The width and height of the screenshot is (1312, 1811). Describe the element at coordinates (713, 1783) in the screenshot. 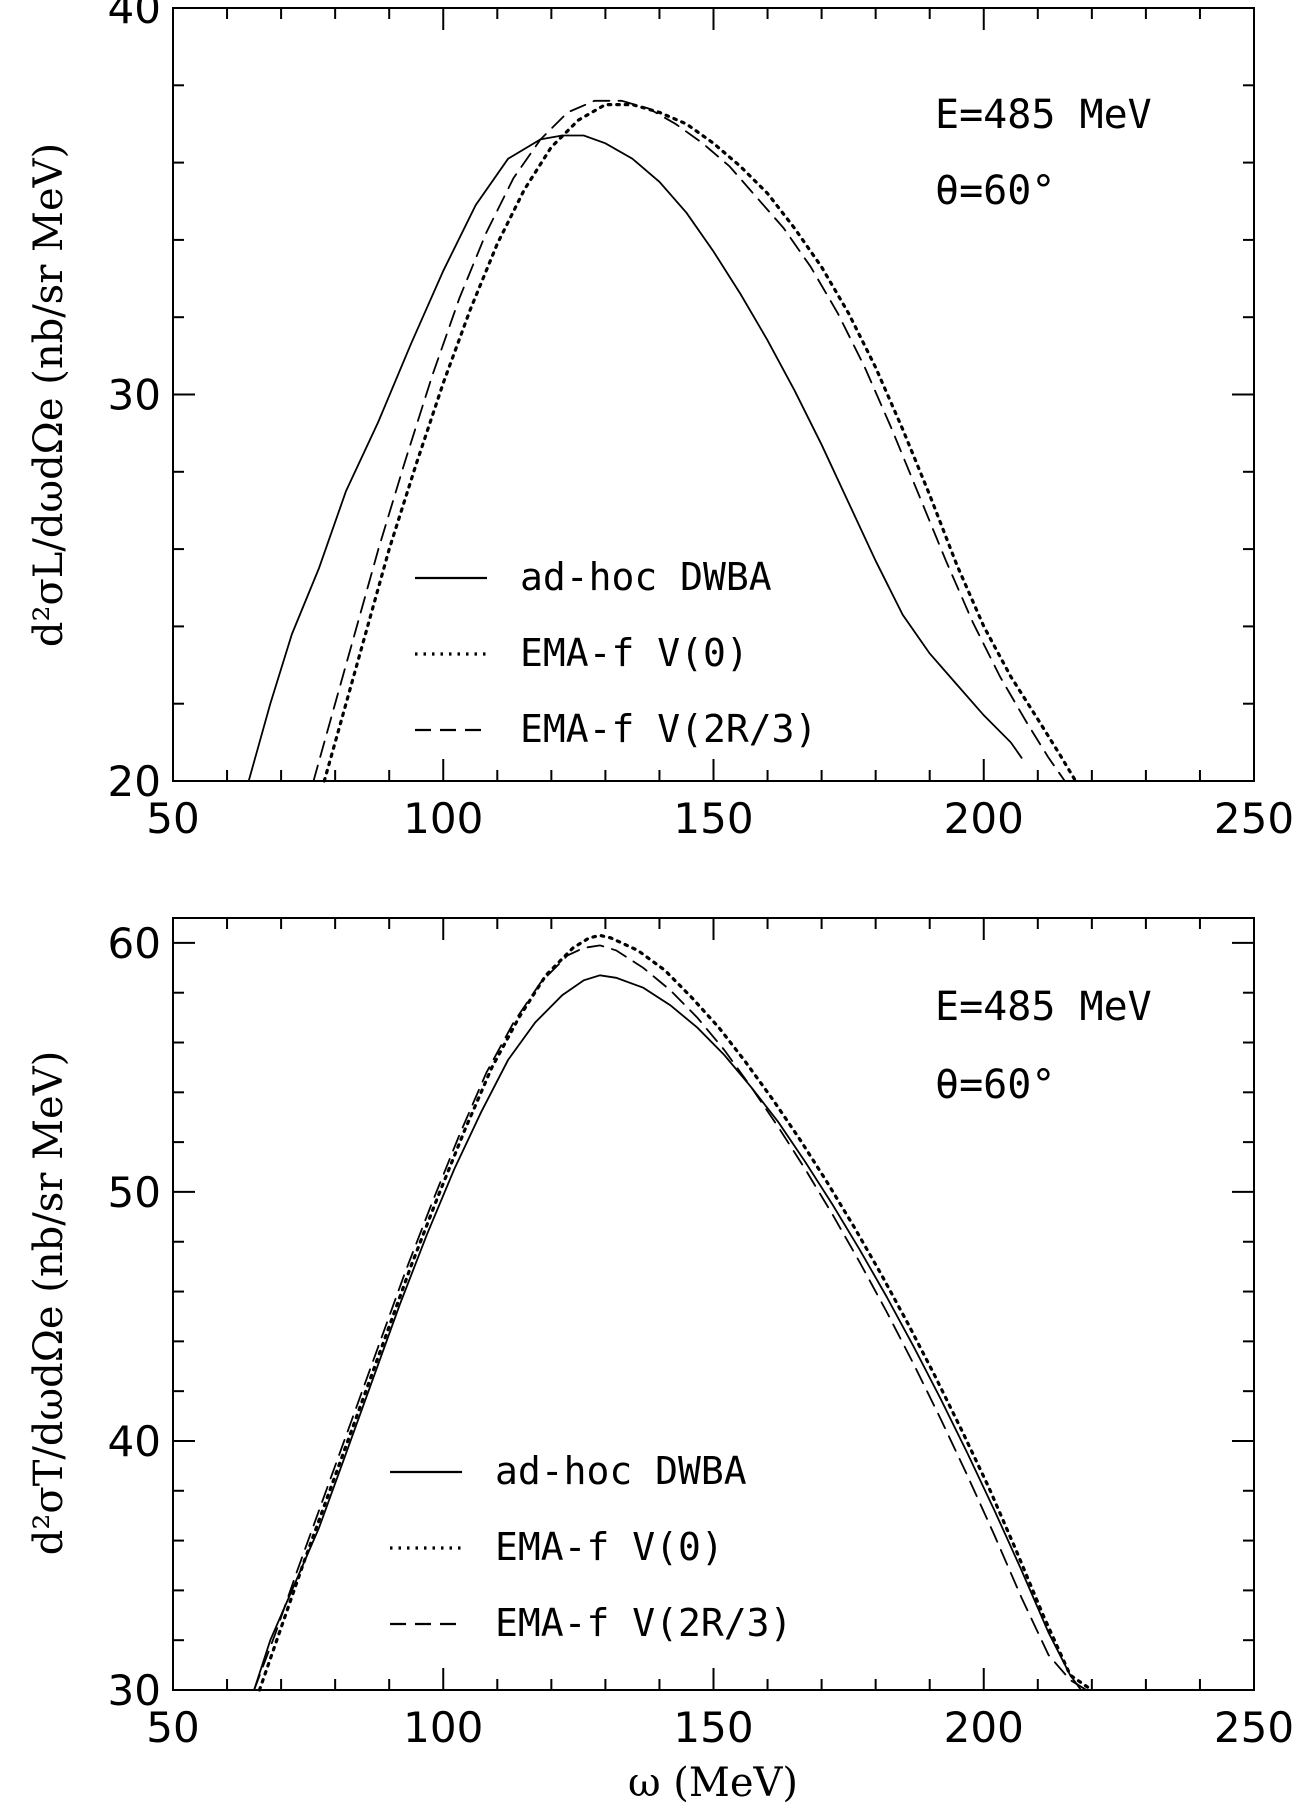

I see `x-axis-label: ω (MeV)` at that location.